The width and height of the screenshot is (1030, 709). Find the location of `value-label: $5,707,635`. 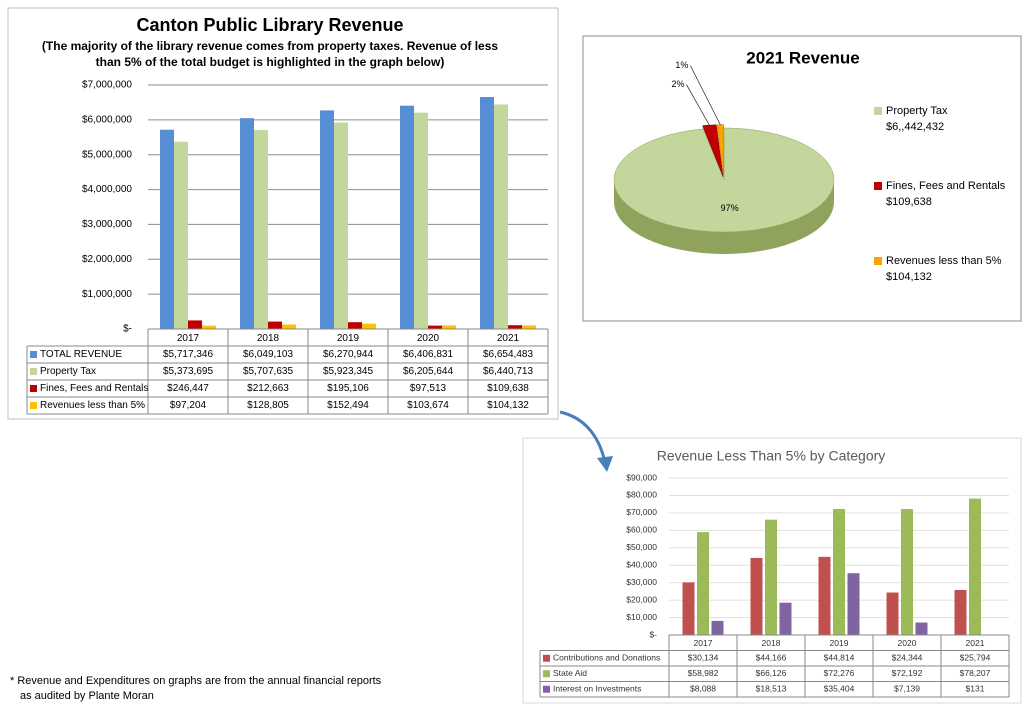

value-label: $5,707,635 is located at coordinates (268, 371).